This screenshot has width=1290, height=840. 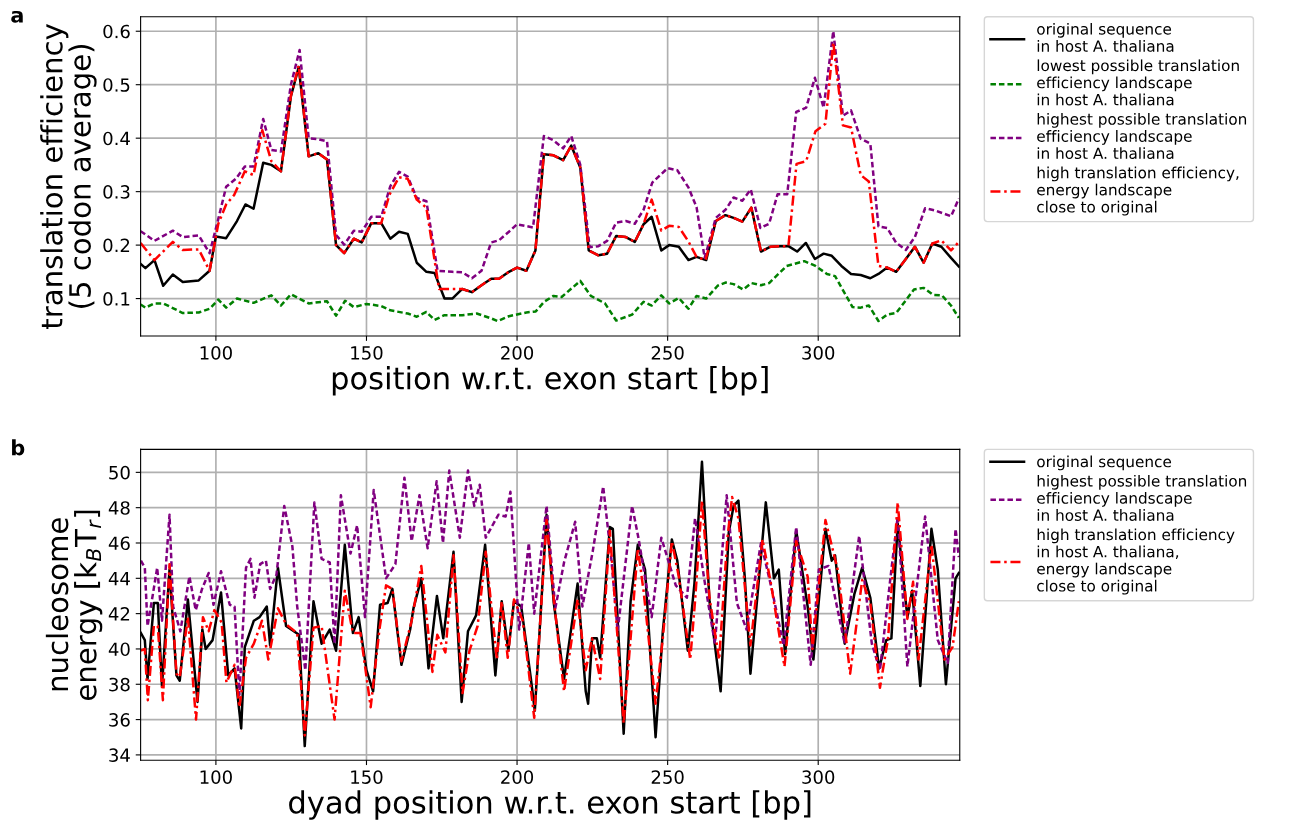 I want to click on y-tick-label: 0.2, so click(x=116, y=245).